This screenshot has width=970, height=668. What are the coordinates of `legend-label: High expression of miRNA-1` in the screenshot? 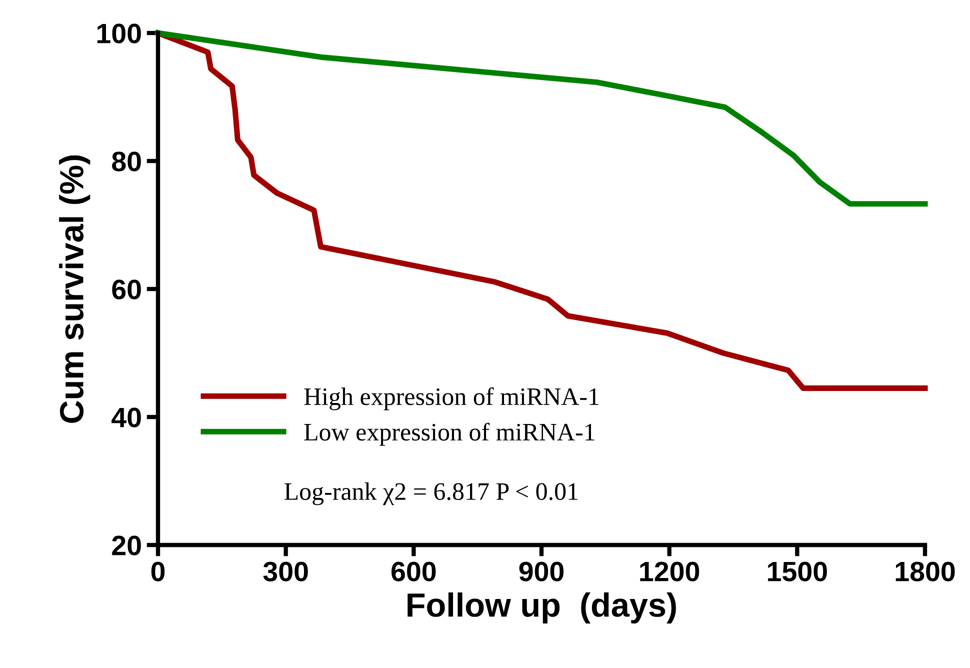 It's located at (451, 398).